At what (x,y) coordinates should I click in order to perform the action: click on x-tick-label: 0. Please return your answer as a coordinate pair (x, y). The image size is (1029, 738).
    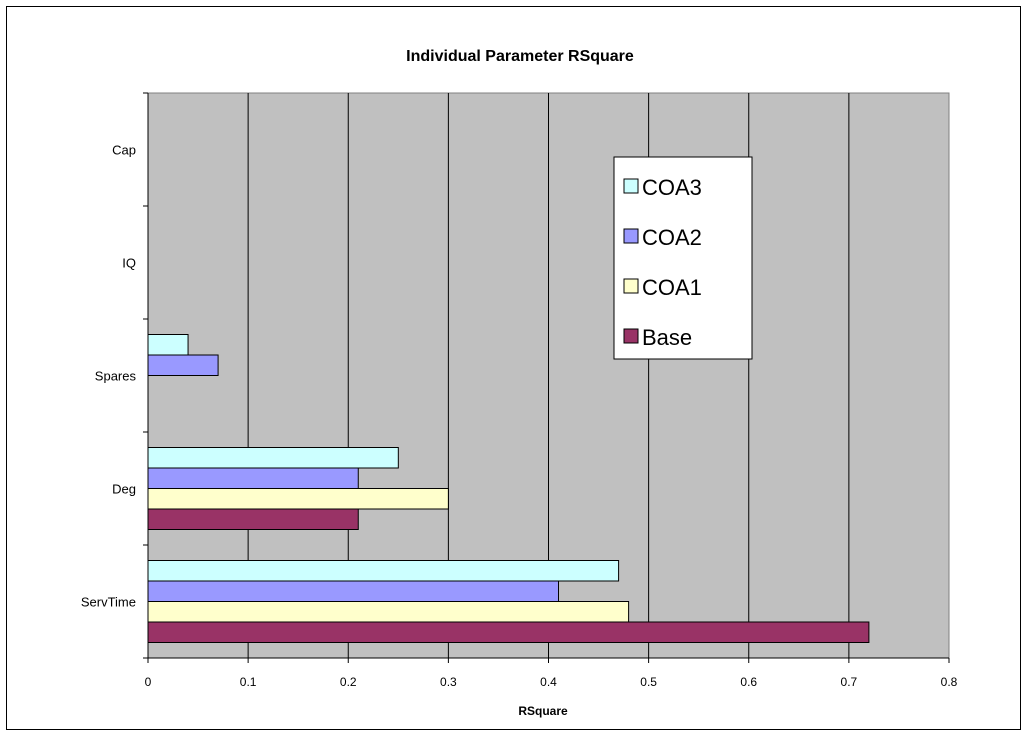
    Looking at the image, I should click on (148, 682).